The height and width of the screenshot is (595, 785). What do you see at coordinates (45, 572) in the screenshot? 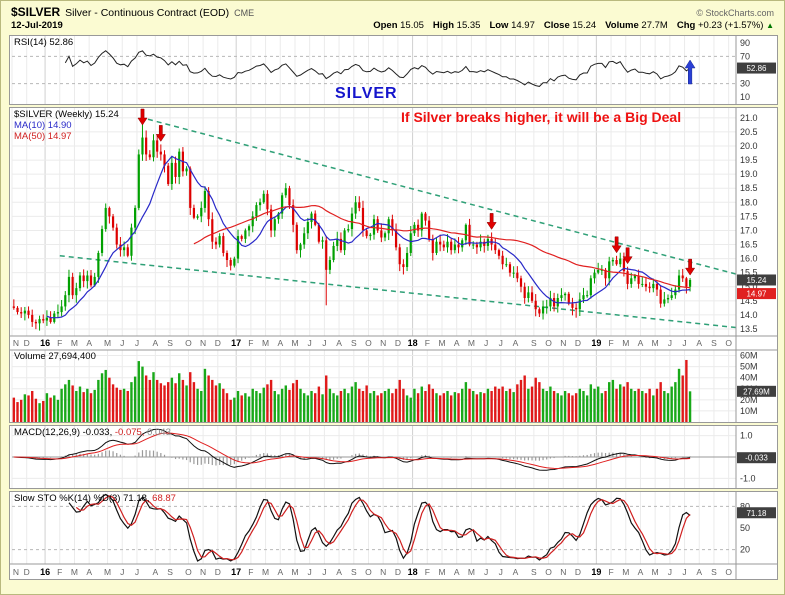
I see `svg-text: 16` at bounding box center [45, 572].